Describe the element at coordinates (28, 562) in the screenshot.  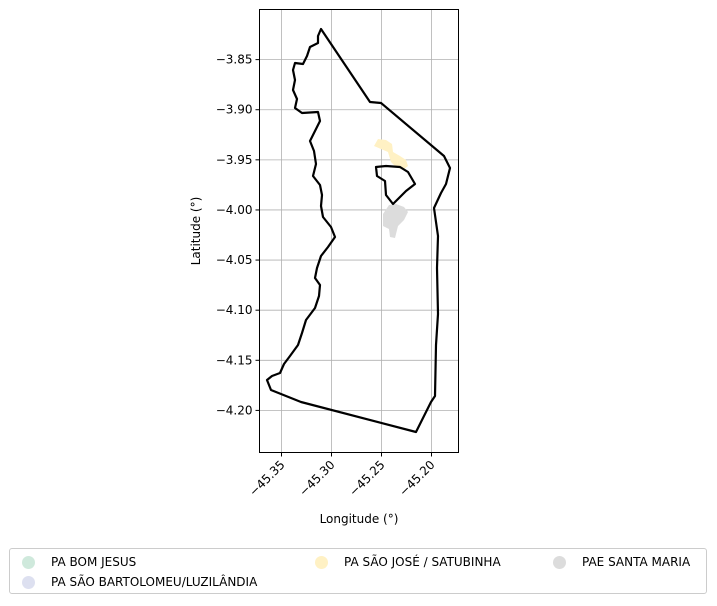
I see `legend-swatch-bom-jesus` at that location.